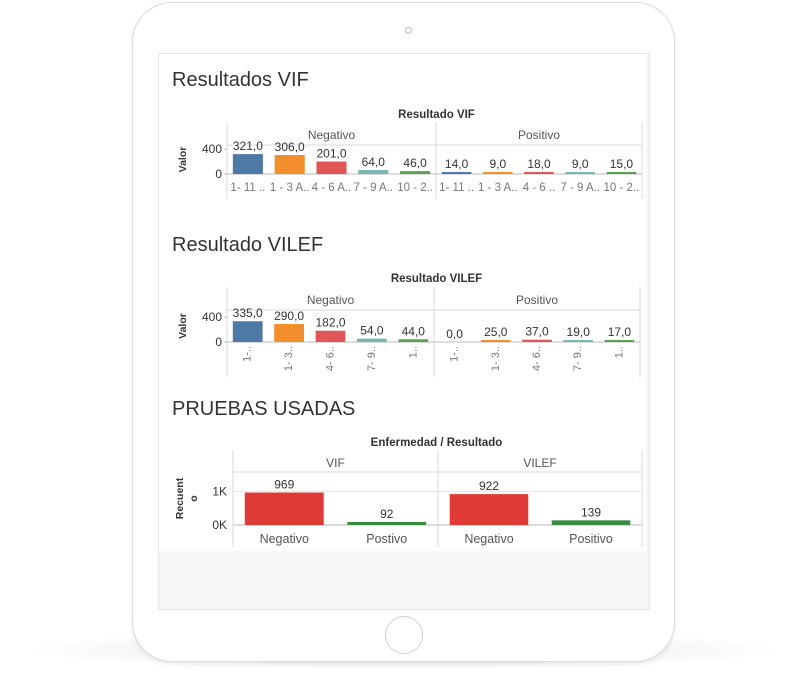 The image size is (808, 683). Describe the element at coordinates (489, 486) in the screenshot. I see `data-label: 922` at that location.